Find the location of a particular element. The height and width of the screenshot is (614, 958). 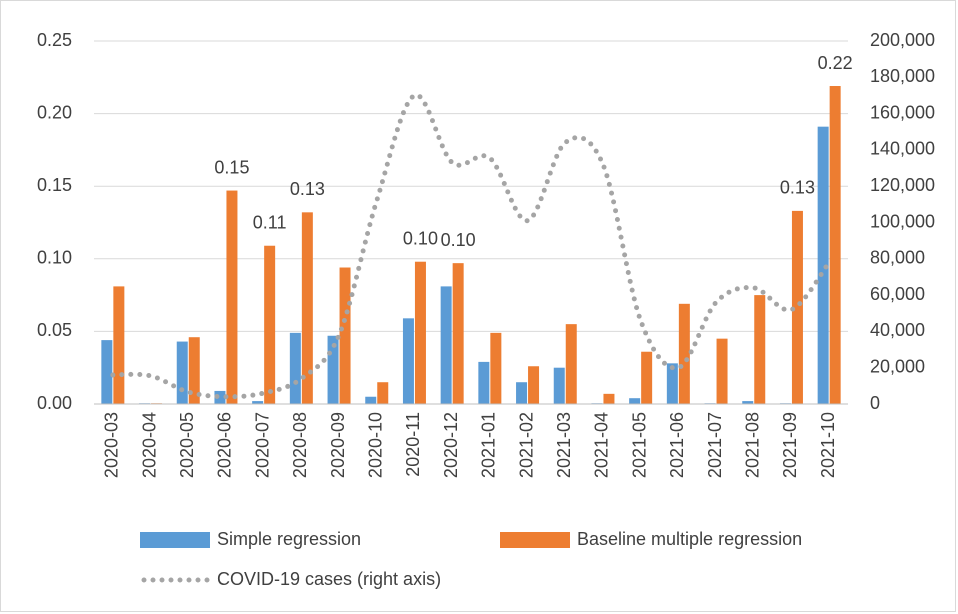

y2-tick-label: 160,000 is located at coordinates (902, 112).